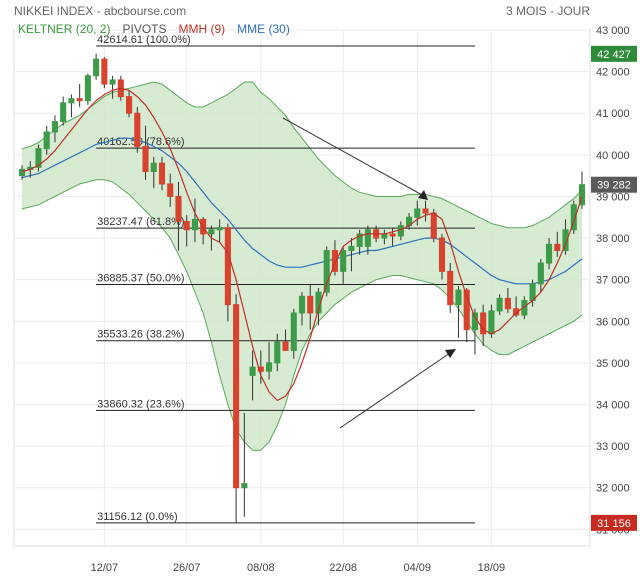 The width and height of the screenshot is (640, 580). What do you see at coordinates (547, 11) in the screenshot?
I see `period-label: 3 MOIS - JOUR` at bounding box center [547, 11].